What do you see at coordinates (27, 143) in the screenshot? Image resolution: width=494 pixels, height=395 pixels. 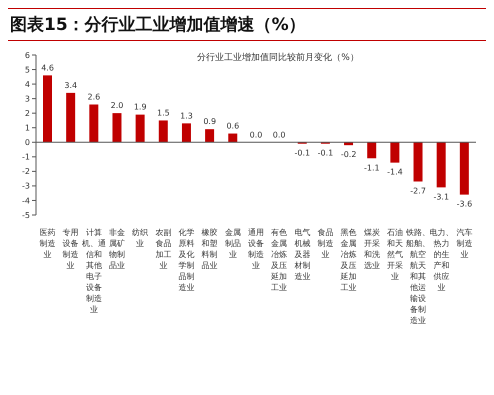 I see `y-tick-label: 0` at bounding box center [27, 143].